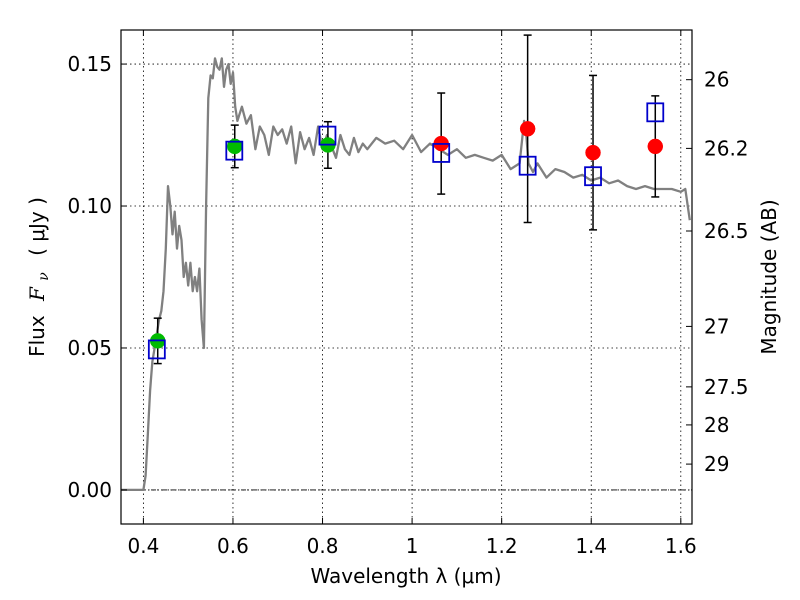 Image resolution: width=800 pixels, height=600 pixels. Describe the element at coordinates (716, 326) in the screenshot. I see `right-axis-tick-label: 27` at that location.